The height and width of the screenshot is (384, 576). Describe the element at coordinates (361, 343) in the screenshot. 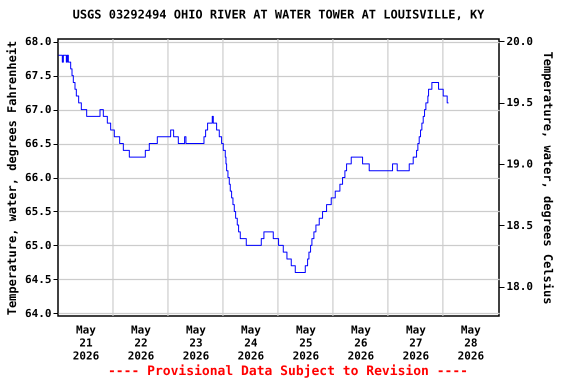

I see `x-tick-label: May 26 2026` at that location.